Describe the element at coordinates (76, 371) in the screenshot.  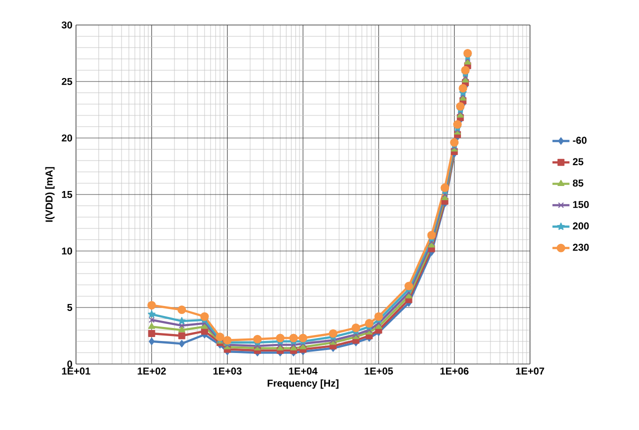
I see `x-tick-label: 1E+01` at that location.